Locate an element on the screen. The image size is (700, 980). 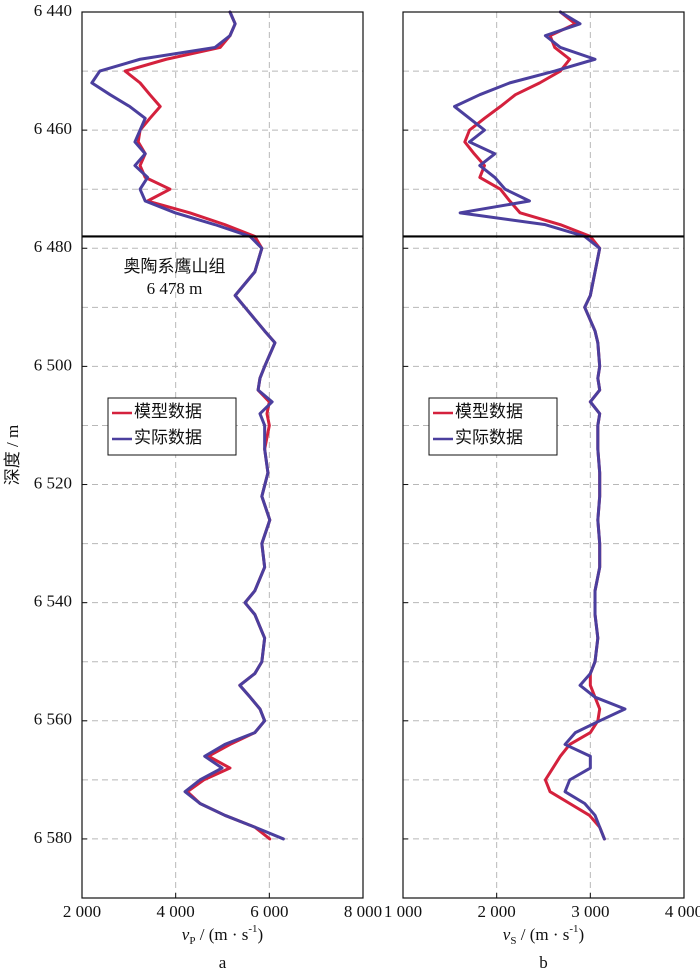
x-axis-title: vP / (m · s-1) is located at coordinates (222, 935).